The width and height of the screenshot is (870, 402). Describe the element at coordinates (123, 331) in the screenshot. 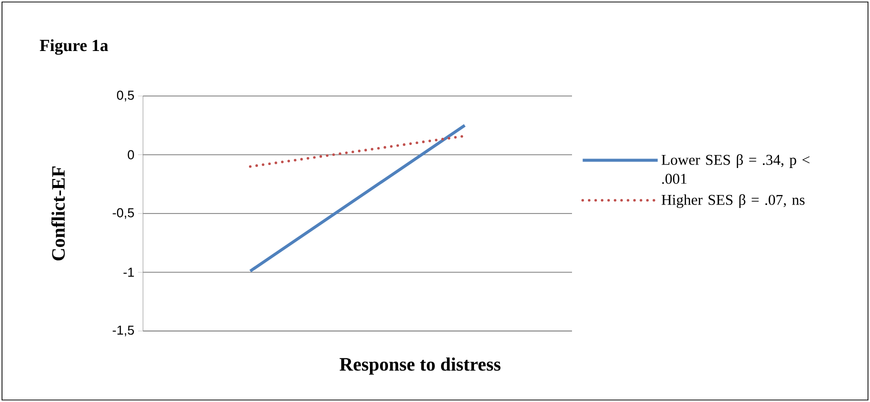

I see `y-tick-label: -1,5` at that location.